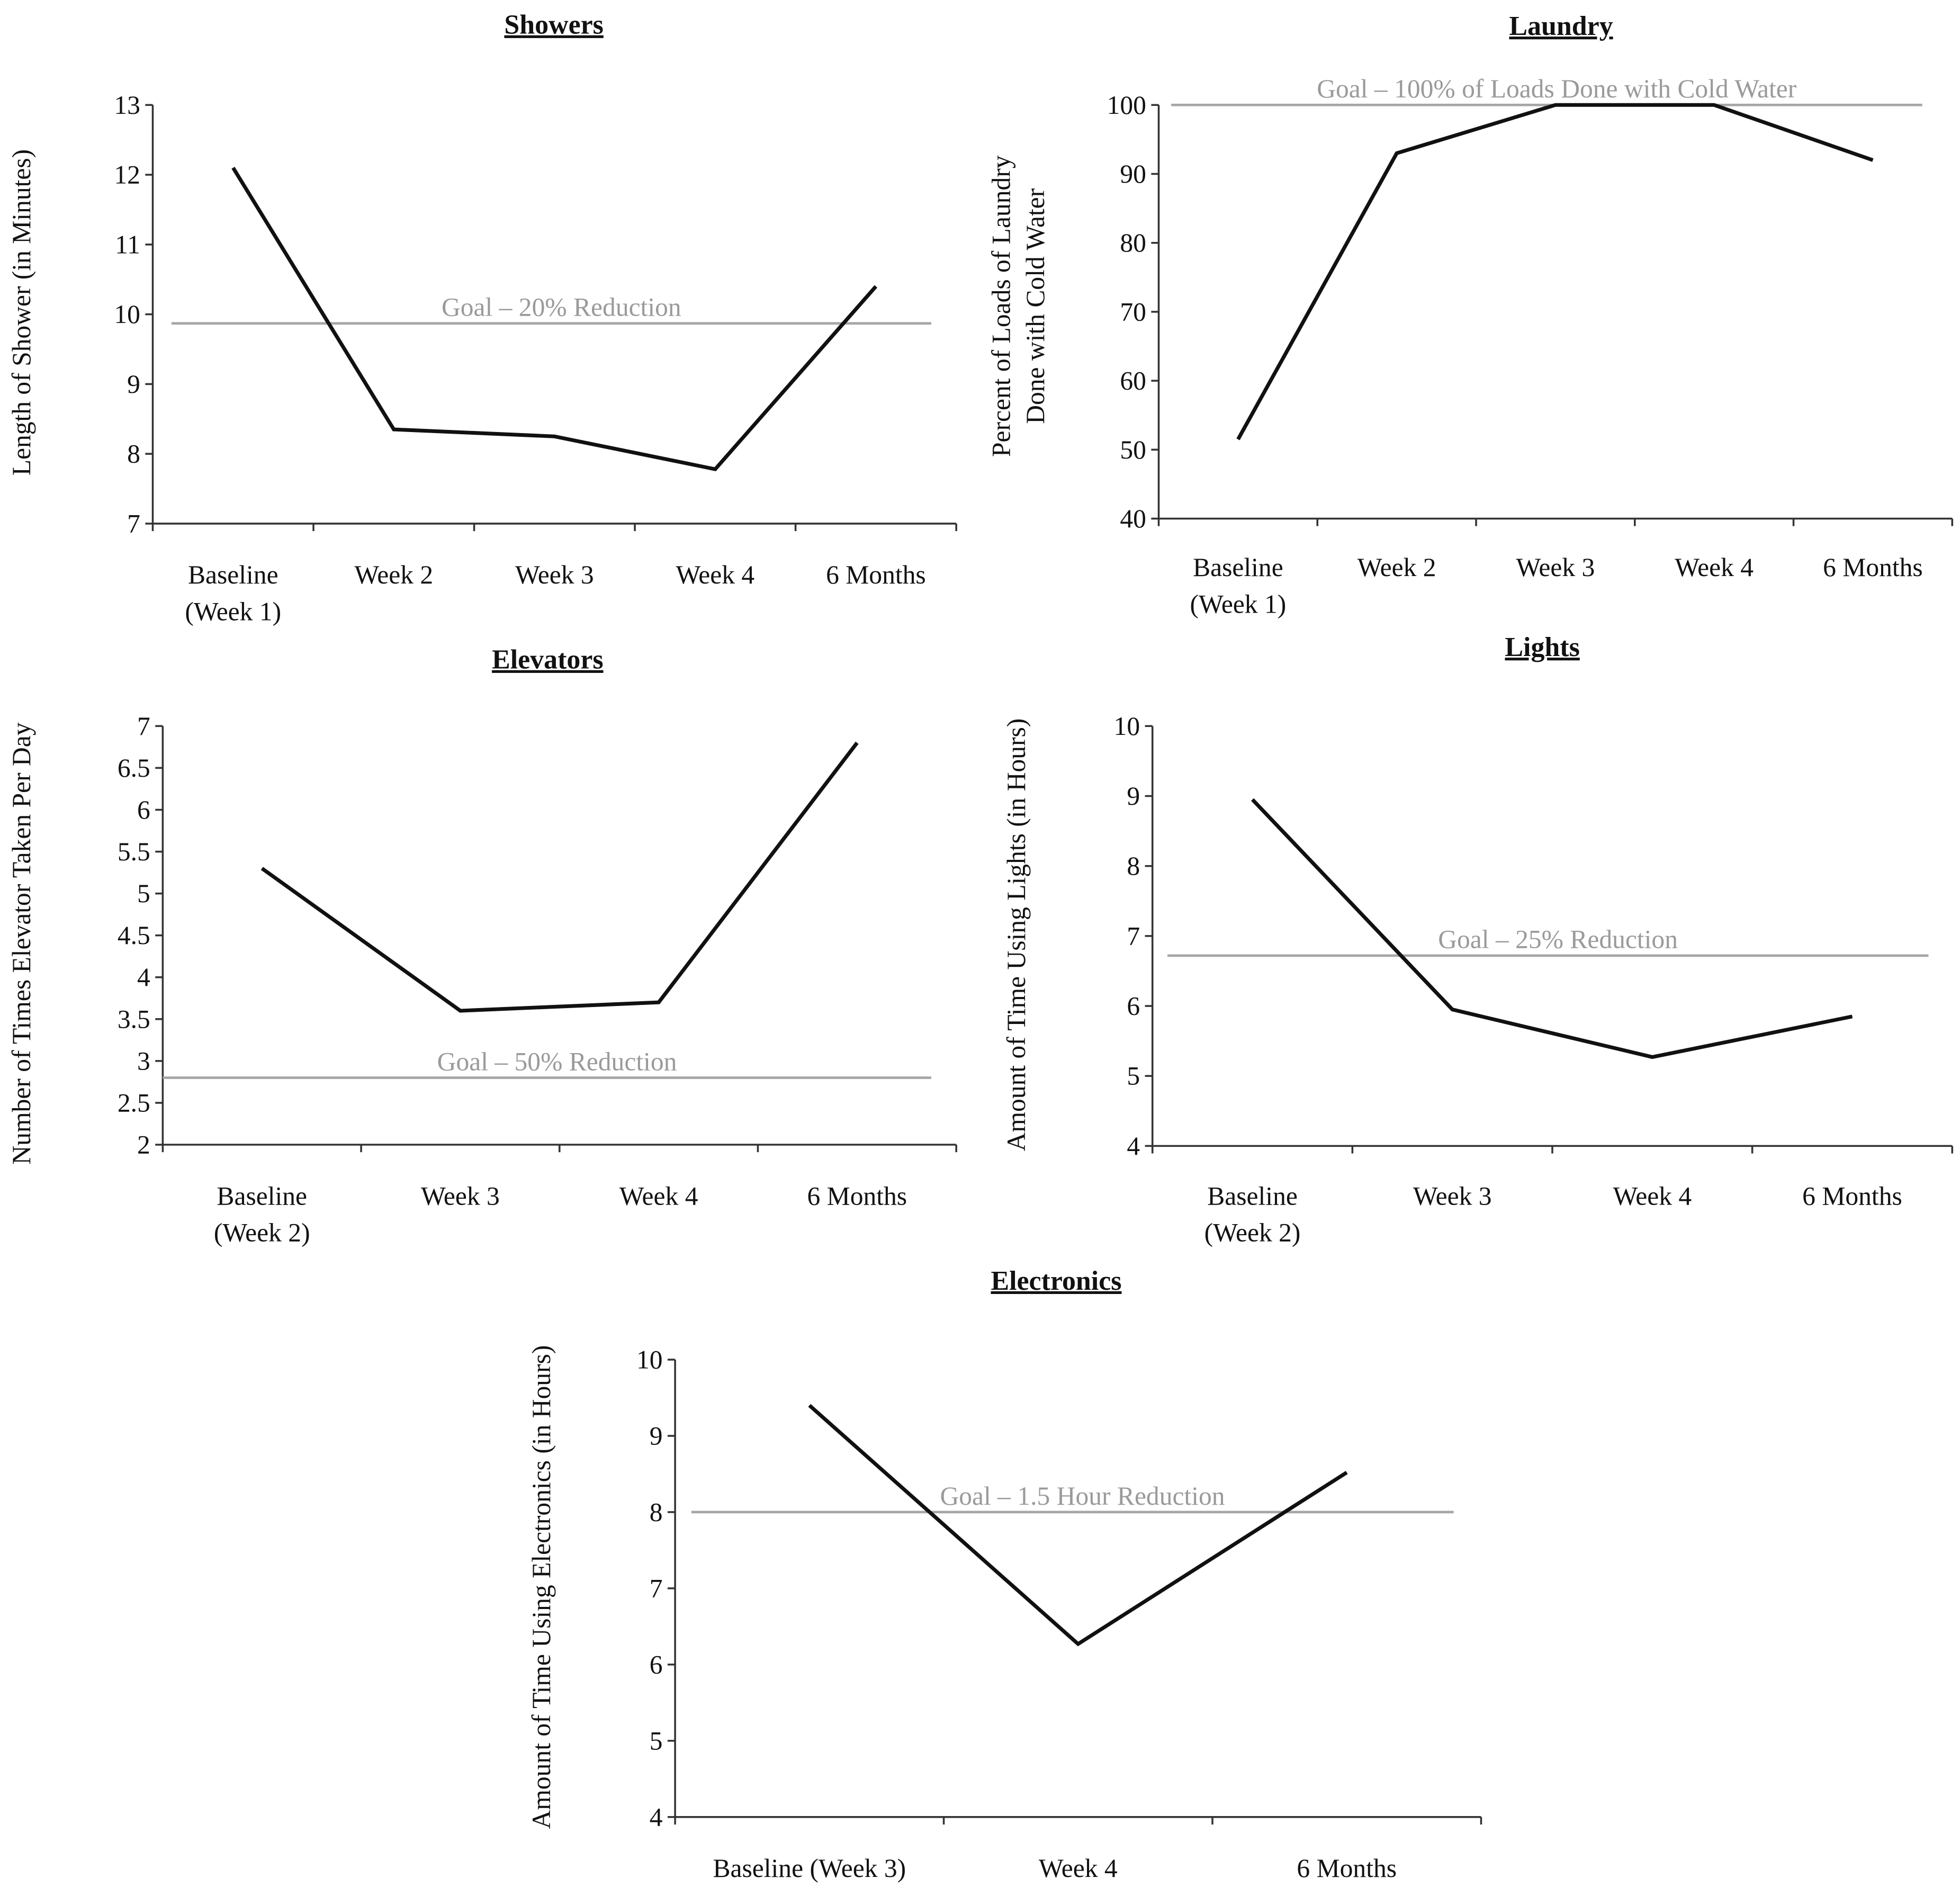 The image size is (1960, 1887). What do you see at coordinates (1126, 105) in the screenshot?
I see `y-tick-label: 100` at bounding box center [1126, 105].